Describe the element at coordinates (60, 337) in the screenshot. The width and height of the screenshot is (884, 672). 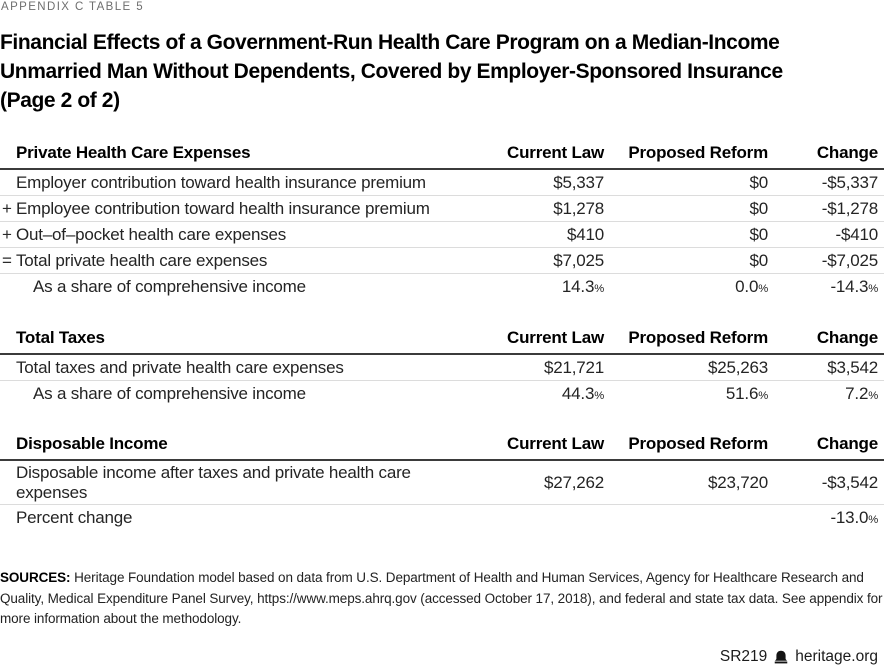
I see `section-header: Total Taxes` at that location.